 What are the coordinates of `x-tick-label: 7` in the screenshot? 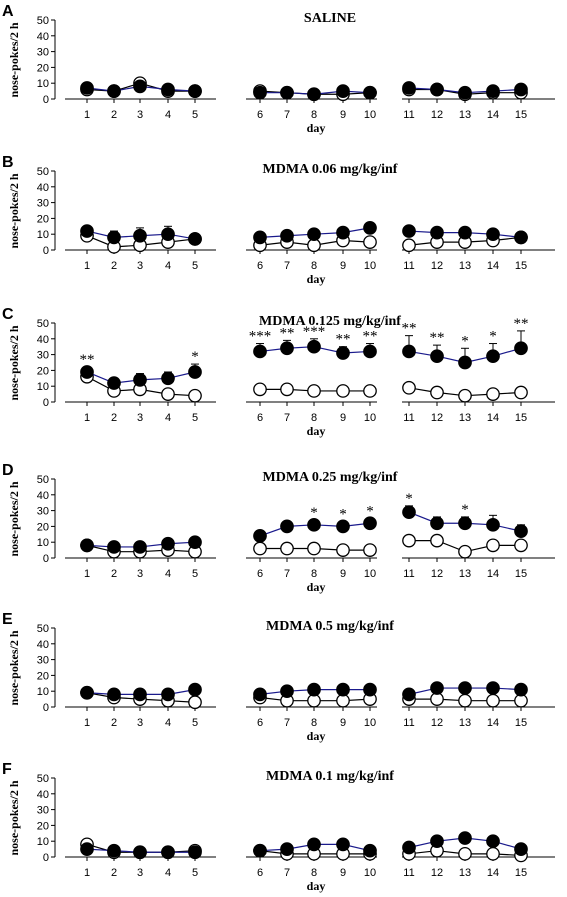 It's located at (287, 266).